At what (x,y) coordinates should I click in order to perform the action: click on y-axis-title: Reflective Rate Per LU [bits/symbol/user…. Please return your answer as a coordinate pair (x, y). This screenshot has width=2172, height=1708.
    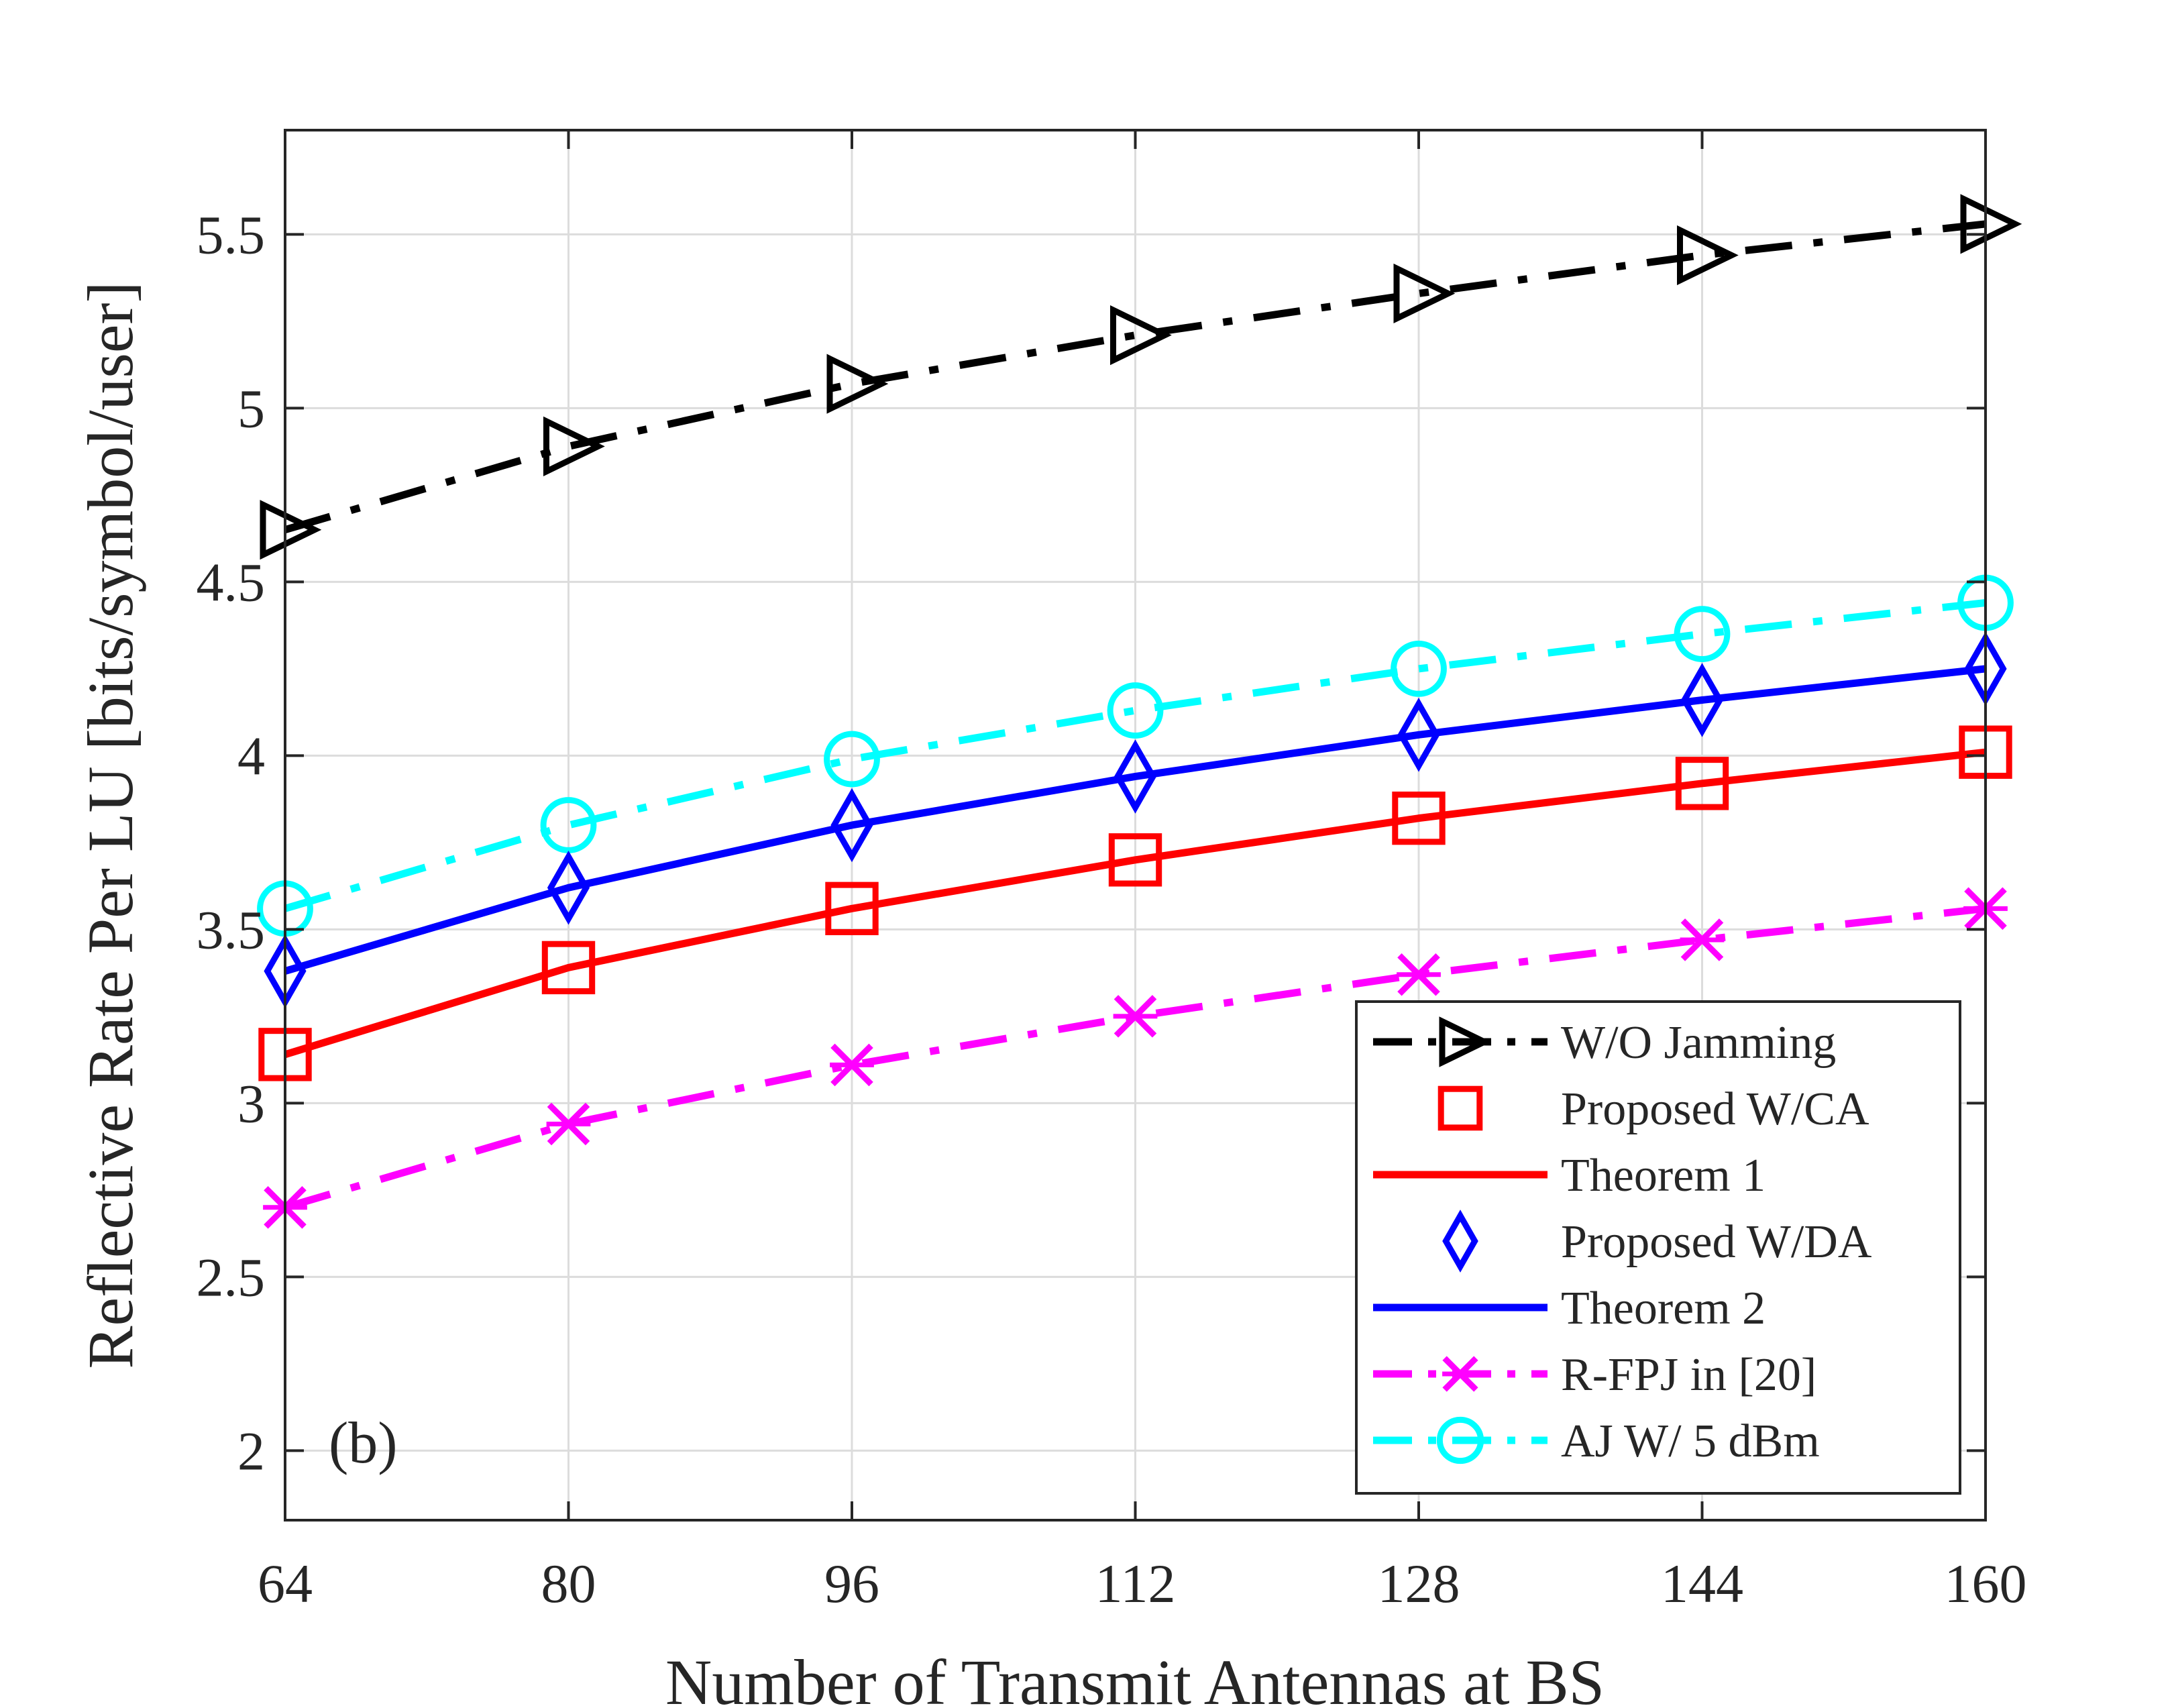
    Looking at the image, I should click on (110, 825).